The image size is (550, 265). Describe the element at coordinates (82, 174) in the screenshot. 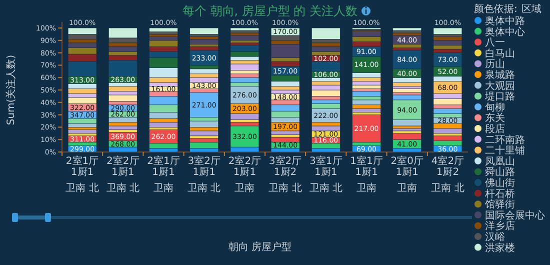

I see `x-tick-label: 2室1厅1厨1卫南 北` at that location.